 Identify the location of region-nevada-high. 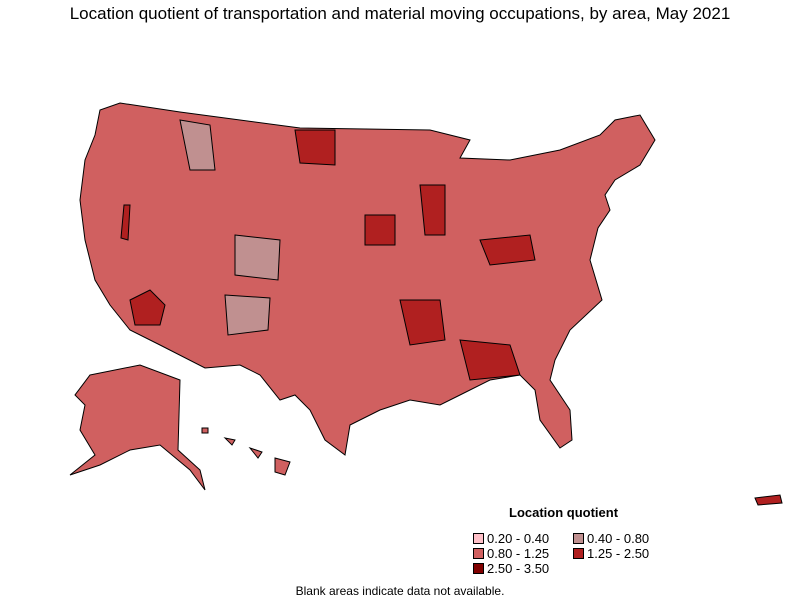
(125, 222).